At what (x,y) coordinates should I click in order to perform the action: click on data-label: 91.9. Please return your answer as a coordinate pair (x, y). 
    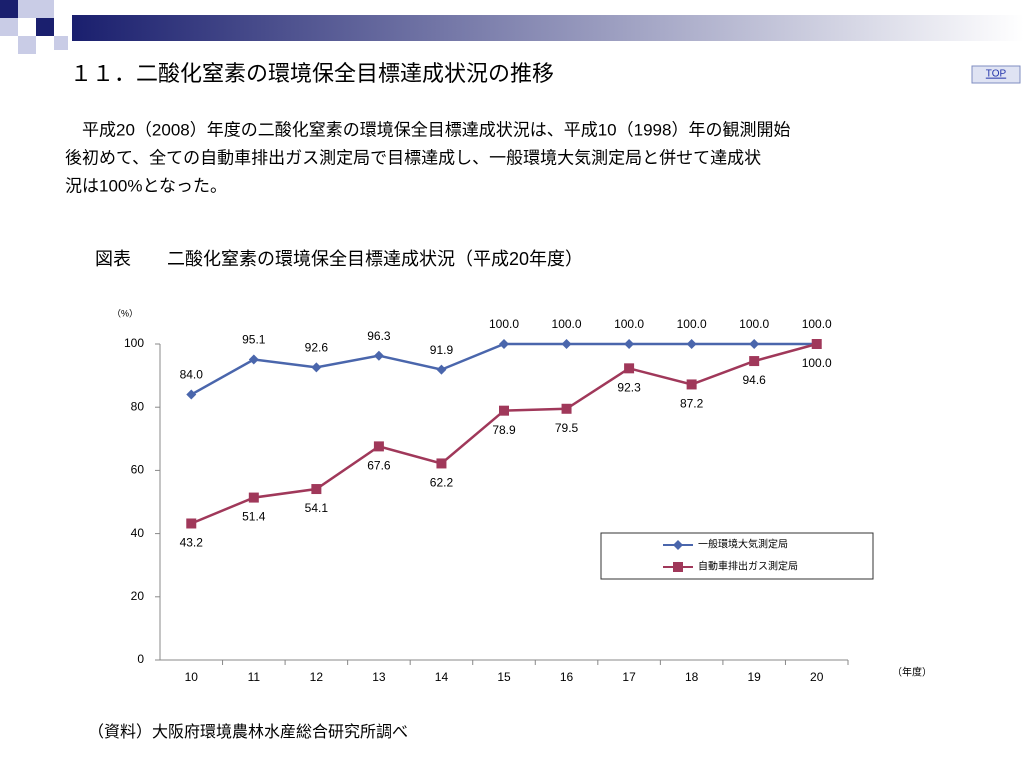
    Looking at the image, I should click on (442, 350).